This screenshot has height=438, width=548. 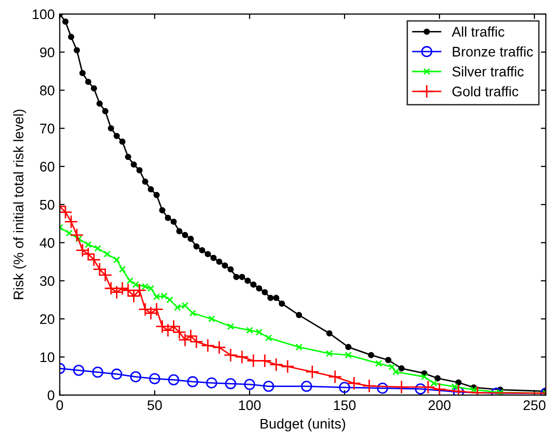 What do you see at coordinates (60, 405) in the screenshot?
I see `x-tick-label: 0` at bounding box center [60, 405].